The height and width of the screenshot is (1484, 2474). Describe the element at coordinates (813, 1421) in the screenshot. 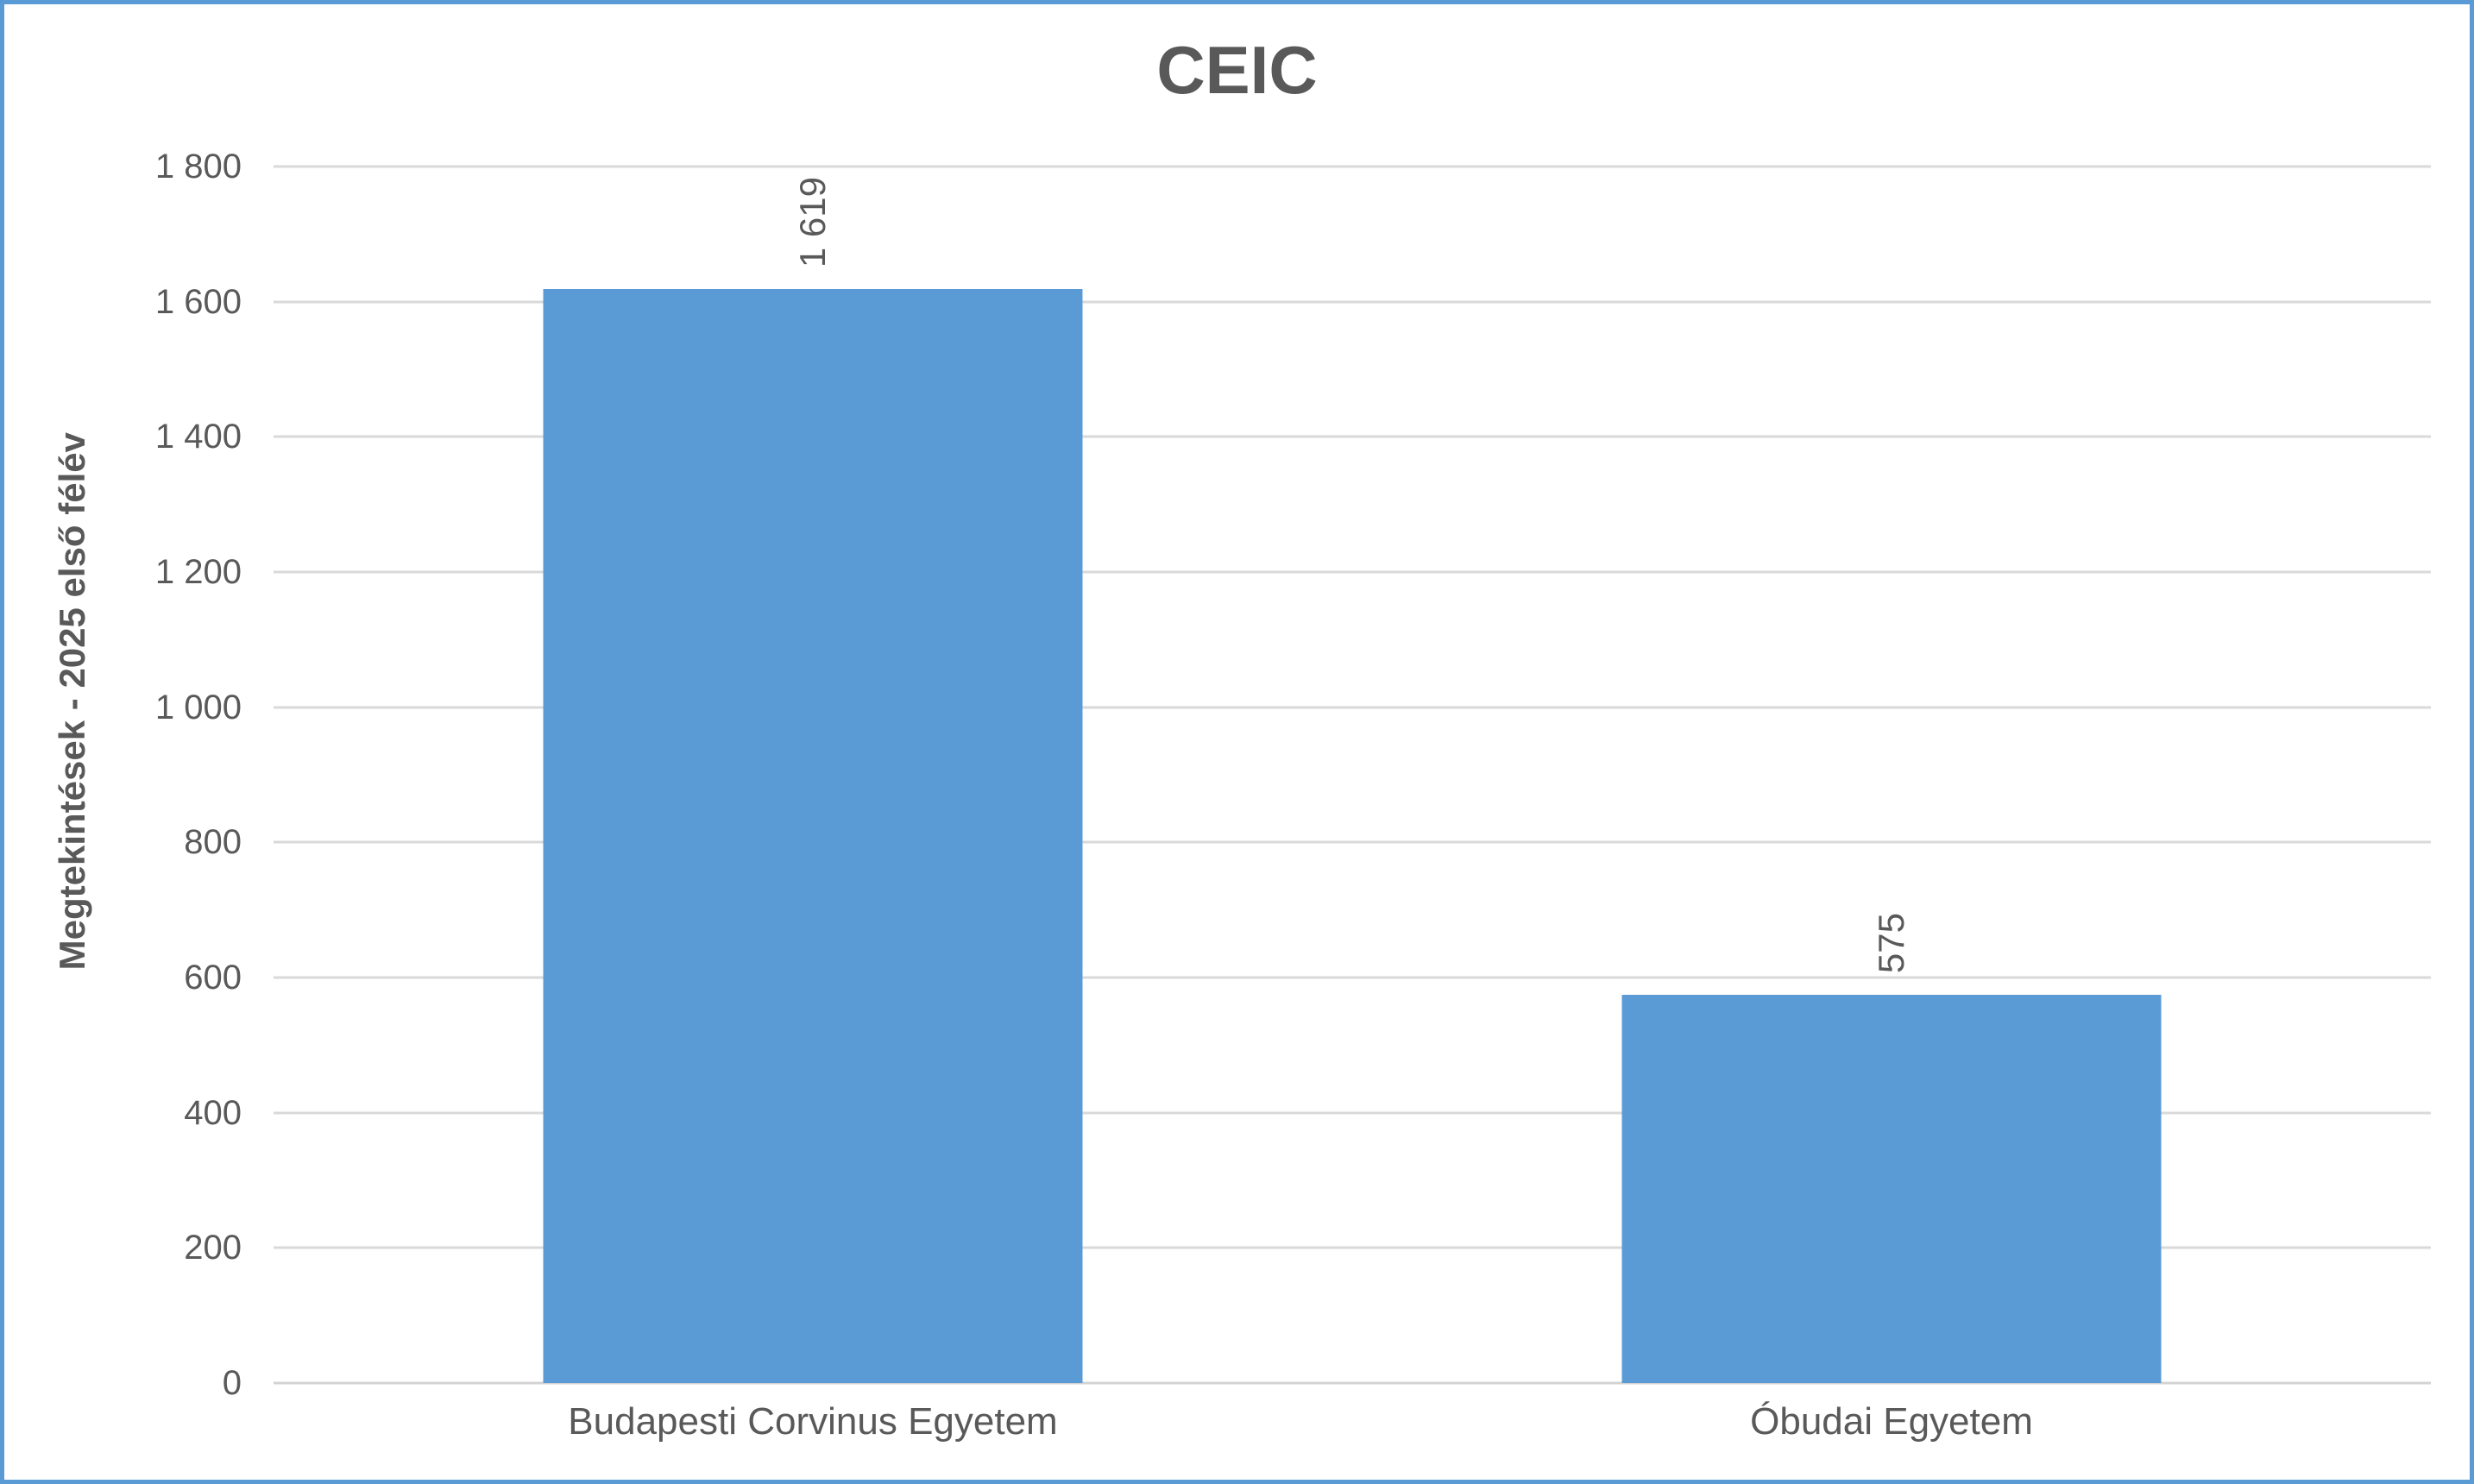

I see `x-category-label: Budapesti Corvinus Egyetem` at that location.